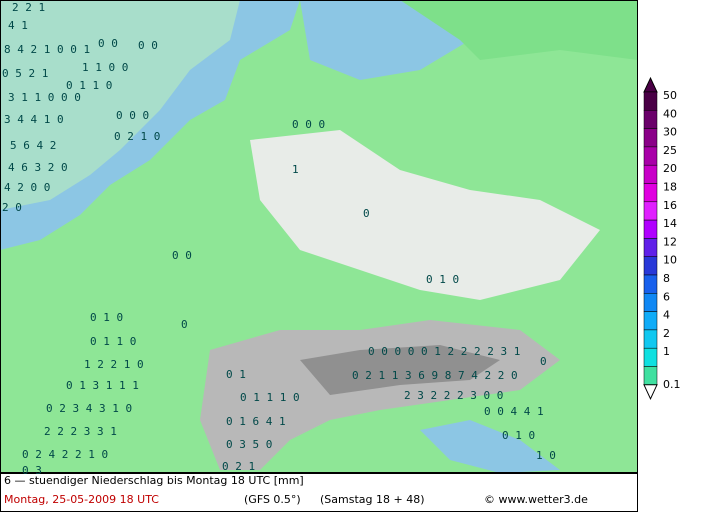 Image resolution: width=704 pixels, height=517 pixels. What do you see at coordinates (453, 395) in the screenshot?
I see `precip-value: 2 3 2 2 2 3 0 0` at bounding box center [453, 395].